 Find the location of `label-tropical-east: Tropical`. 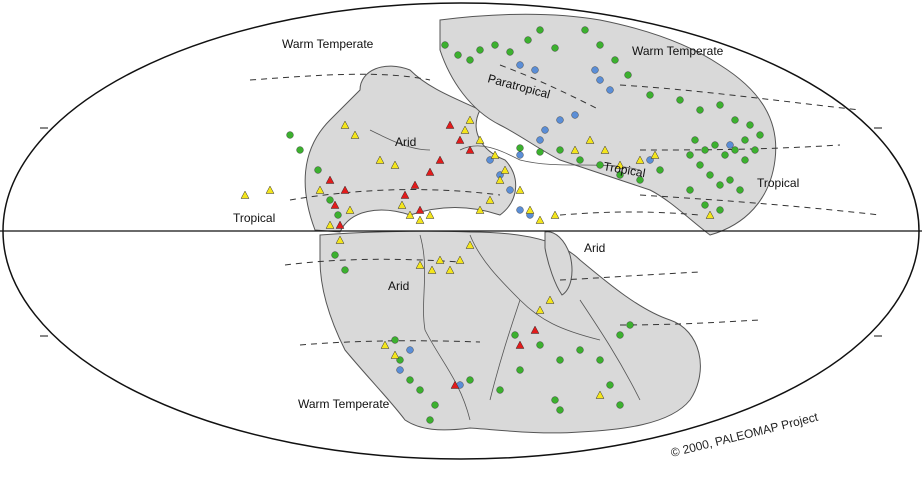

label-tropical-east: Tropical is located at coordinates (778, 183).